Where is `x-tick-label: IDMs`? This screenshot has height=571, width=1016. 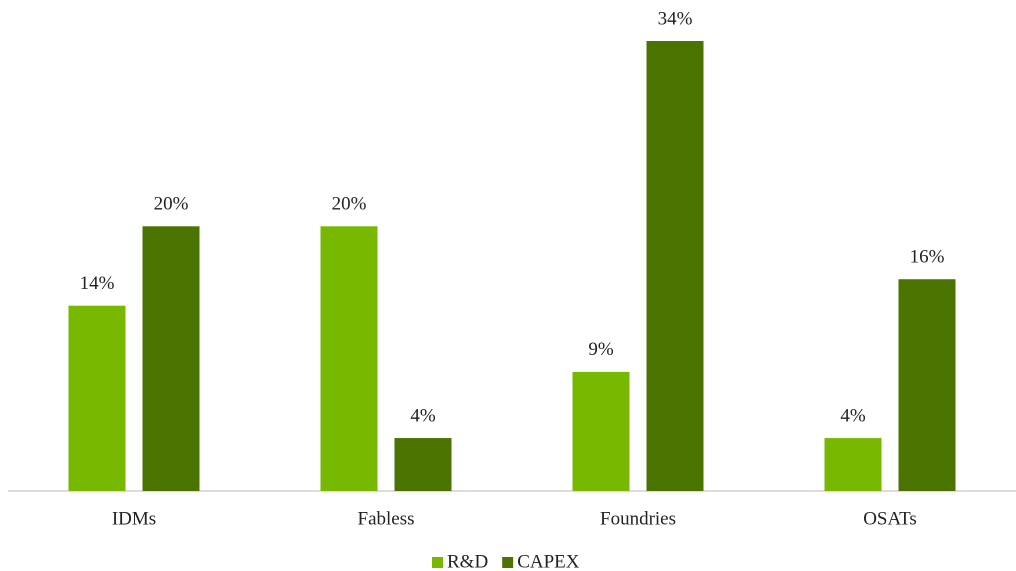 x-tick-label: IDMs is located at coordinates (134, 518).